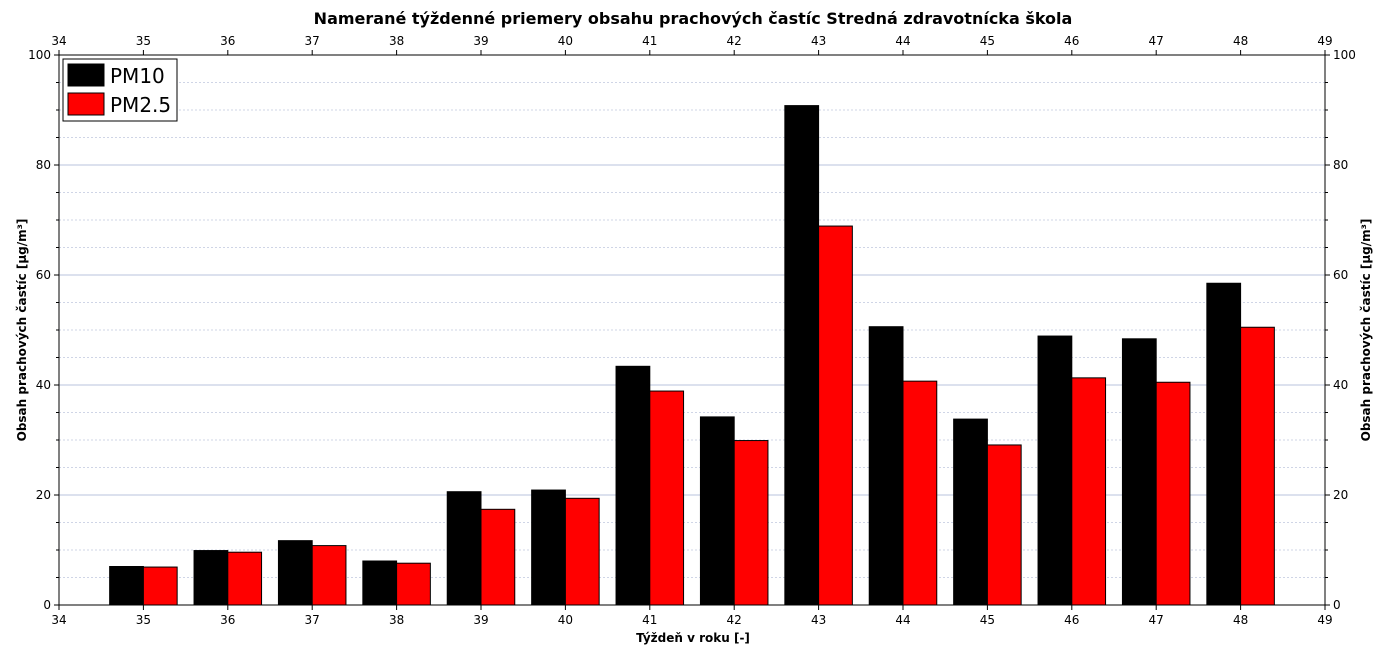 This screenshot has width=1386, height=661. What do you see at coordinates (1340, 495) in the screenshot?
I see `y-tick-label-right: 20` at bounding box center [1340, 495].